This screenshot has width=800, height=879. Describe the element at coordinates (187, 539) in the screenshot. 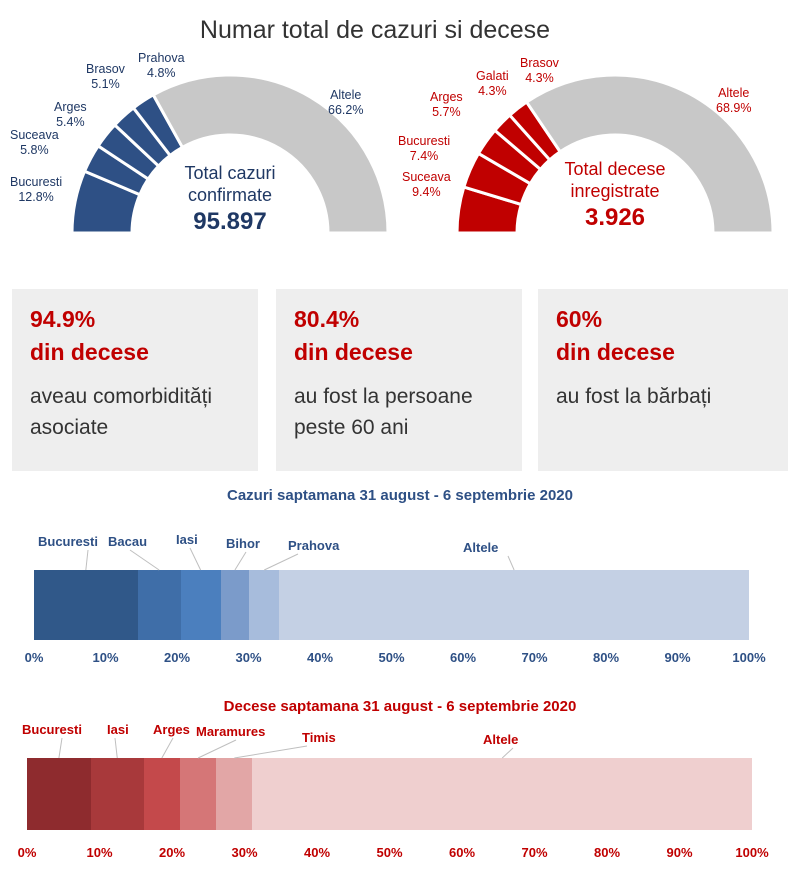

I see `cases-week-label-iasi: Iasi` at that location.